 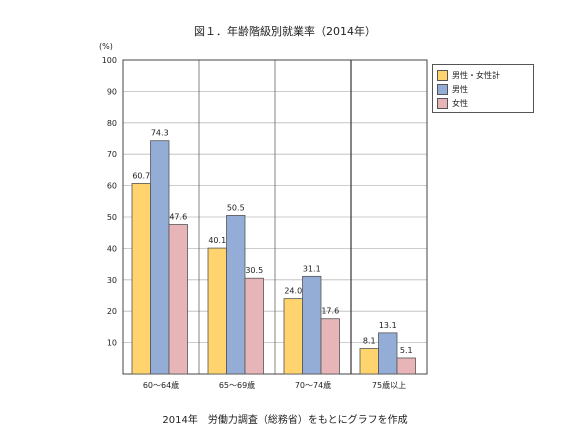 I want to click on source-caption: 2014年 労働力調査（総務省）をもとにグラフを作成, so click(x=285, y=420).